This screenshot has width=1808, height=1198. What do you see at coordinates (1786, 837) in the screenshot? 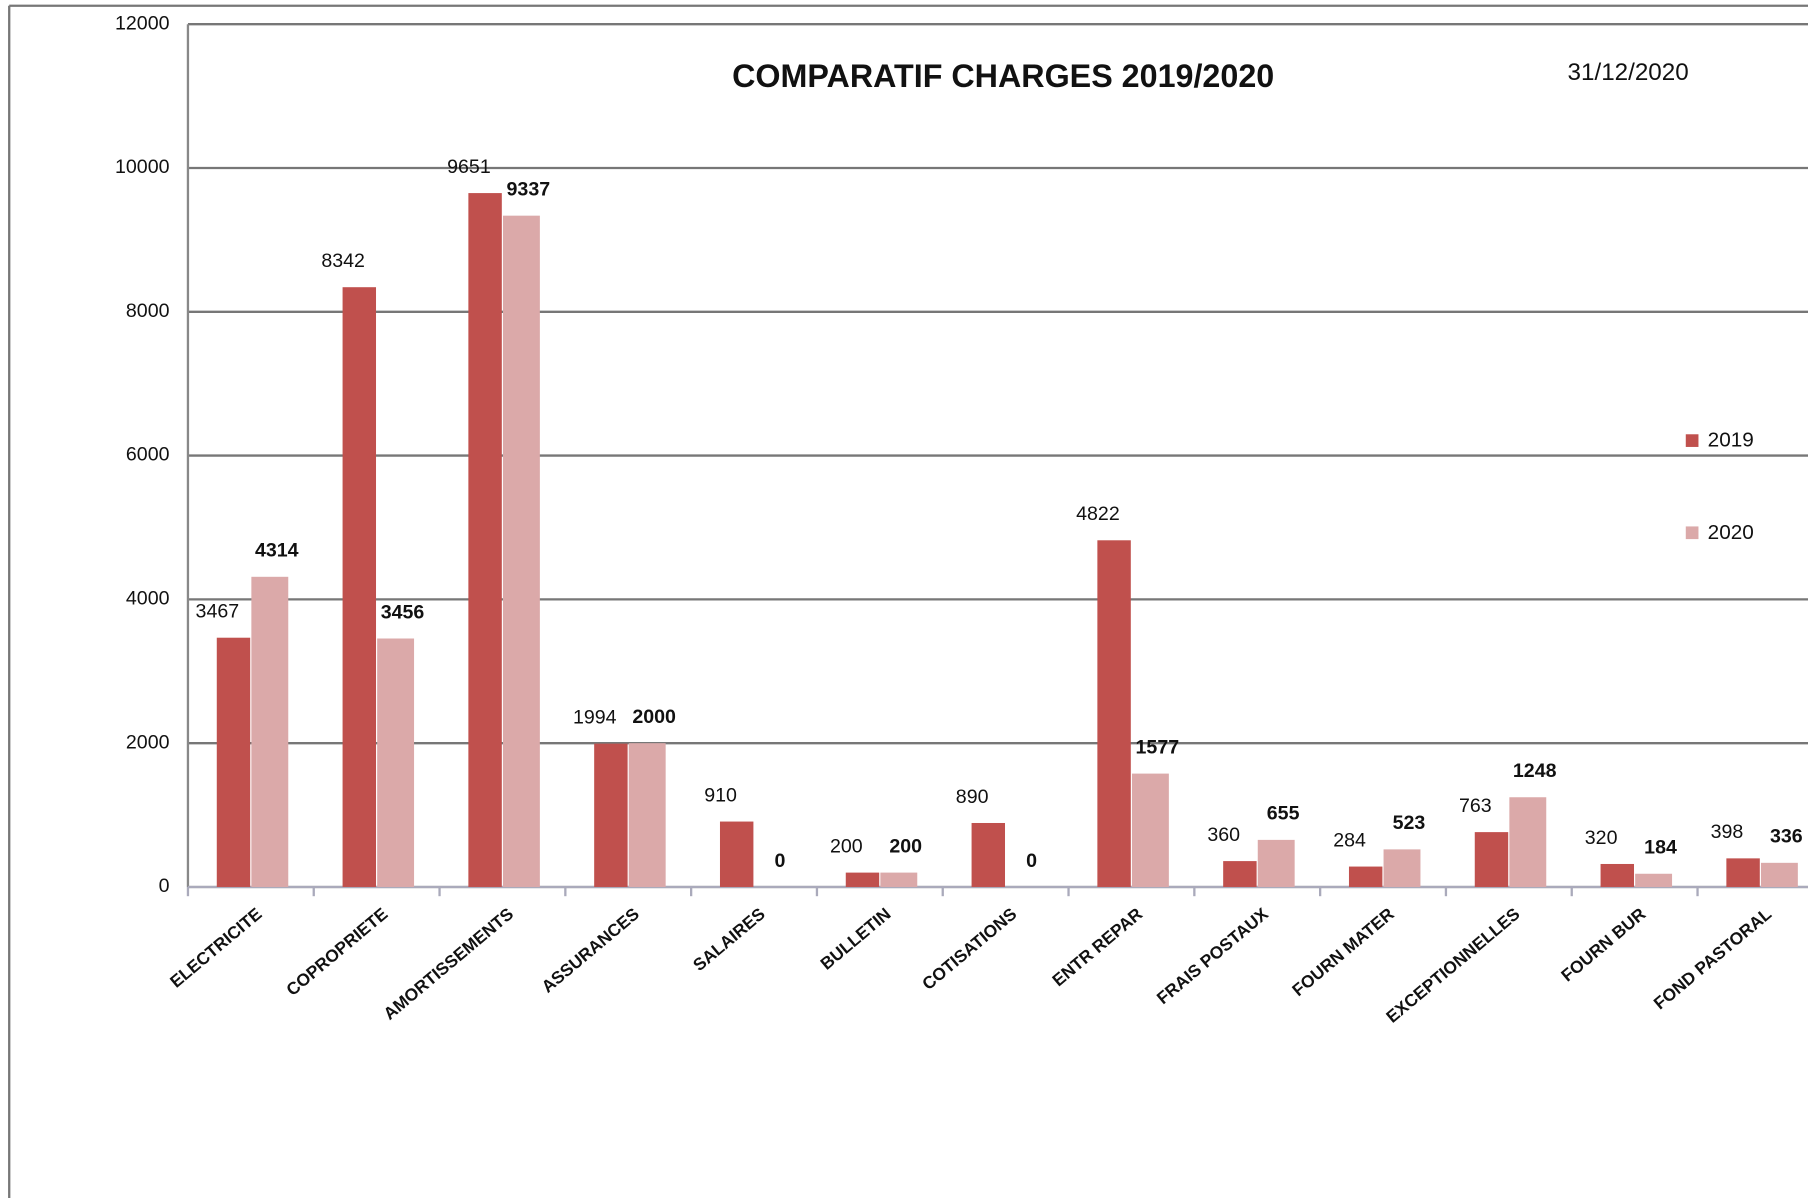
I see `data-label: 336` at bounding box center [1786, 837].